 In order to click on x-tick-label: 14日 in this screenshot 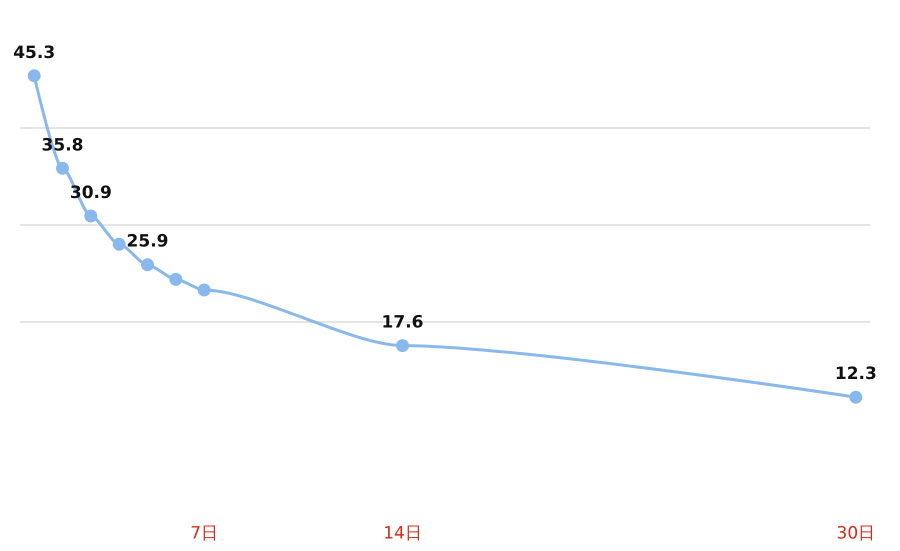, I will do `click(402, 534)`.